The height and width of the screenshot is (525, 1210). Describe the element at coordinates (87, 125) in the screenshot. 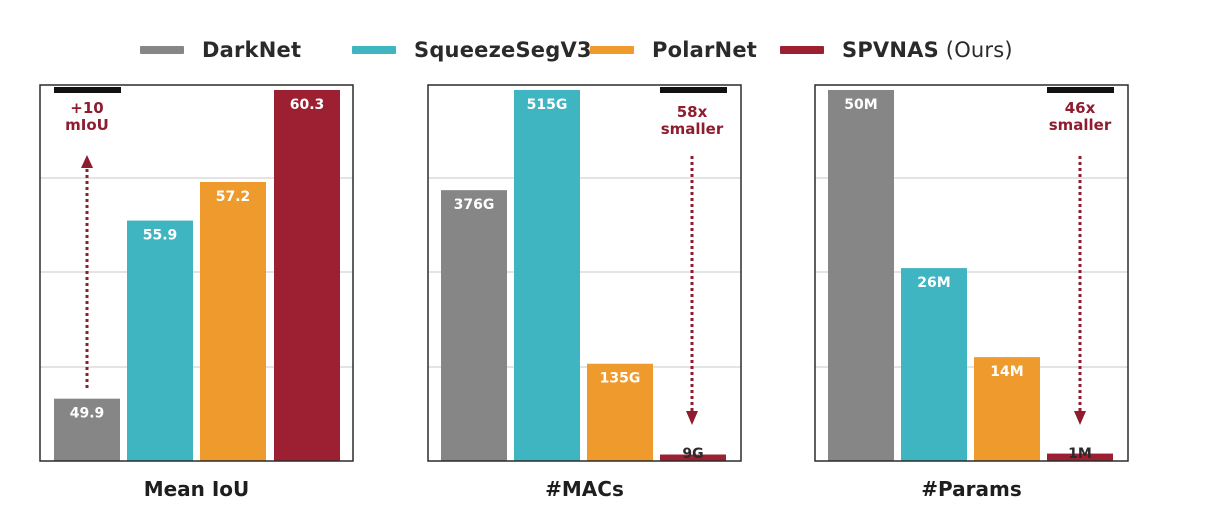

I see `chart1-annotation-line-2: mIoU` at that location.